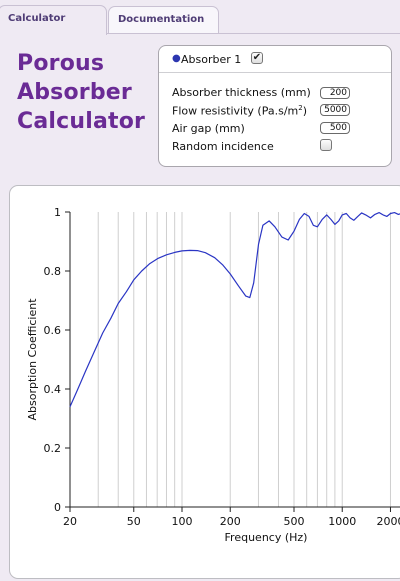 The width and height of the screenshot is (400, 581). What do you see at coordinates (182, 521) in the screenshot?
I see `x-tick-label: 100` at bounding box center [182, 521].